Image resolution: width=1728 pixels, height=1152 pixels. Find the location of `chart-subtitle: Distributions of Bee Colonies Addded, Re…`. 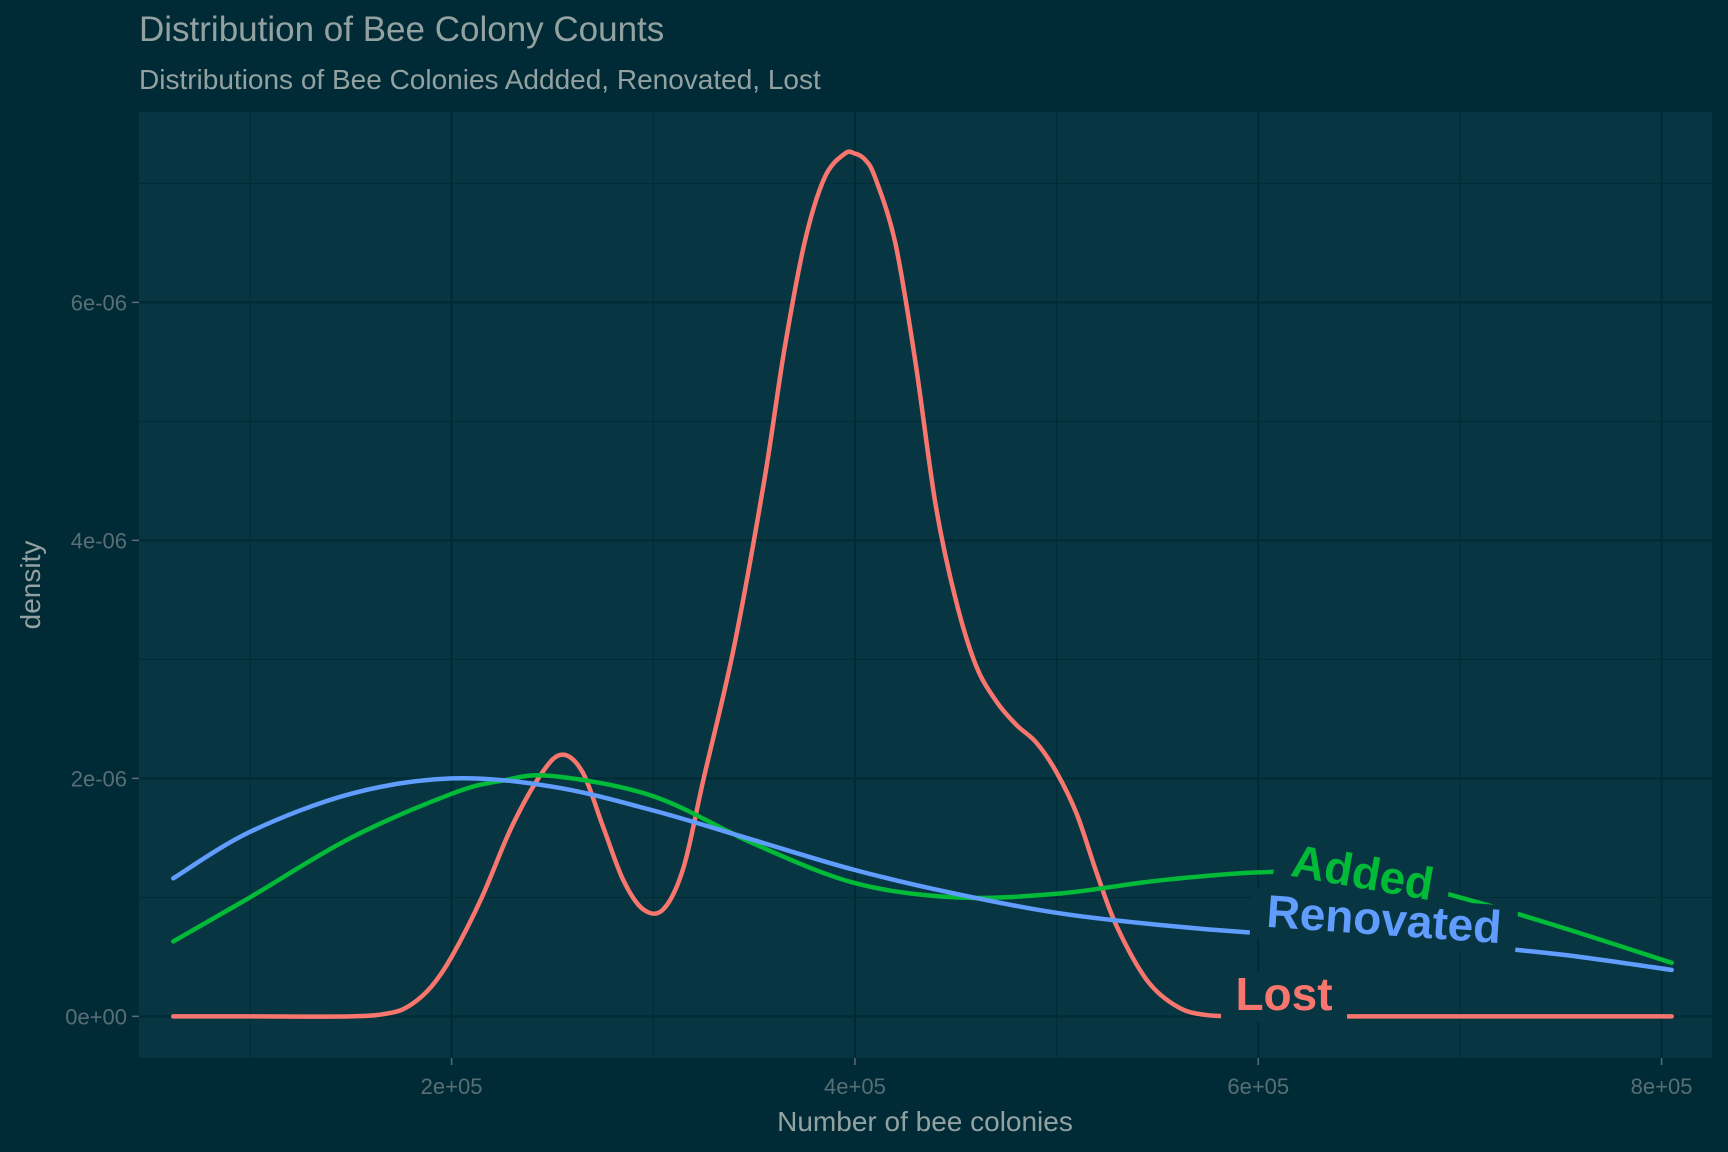

chart-subtitle: Distributions of Bee Colonies Addded, Re… is located at coordinates (480, 79).